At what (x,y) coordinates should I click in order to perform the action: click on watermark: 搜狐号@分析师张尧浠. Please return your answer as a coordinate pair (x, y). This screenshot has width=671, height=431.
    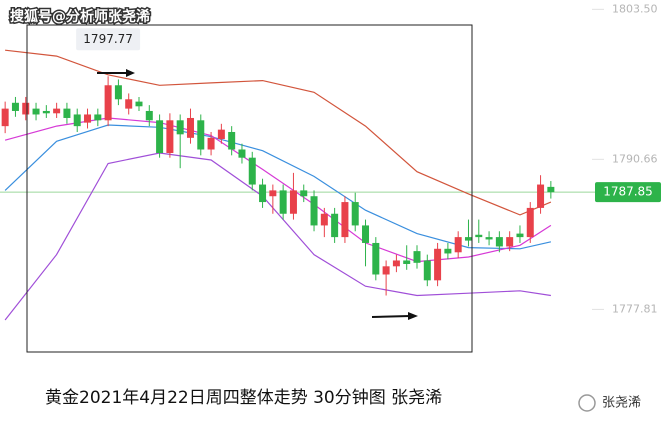
    Looking at the image, I should click on (80, 16).